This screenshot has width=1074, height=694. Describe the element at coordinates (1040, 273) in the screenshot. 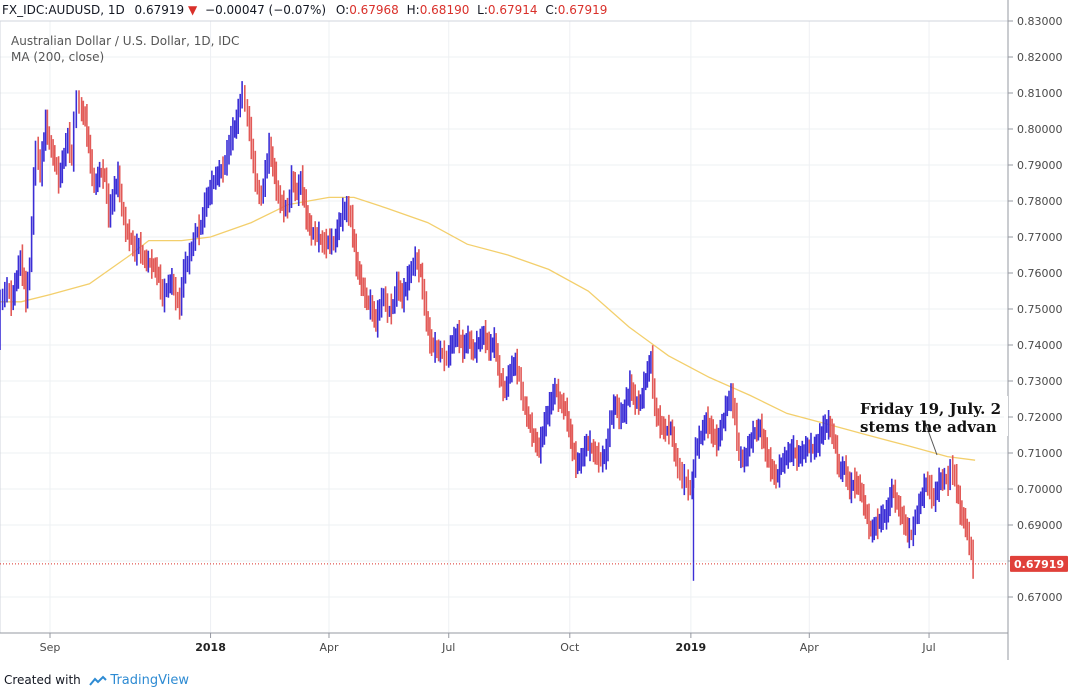

I see `y-tick-label: 0.76000` at that location.